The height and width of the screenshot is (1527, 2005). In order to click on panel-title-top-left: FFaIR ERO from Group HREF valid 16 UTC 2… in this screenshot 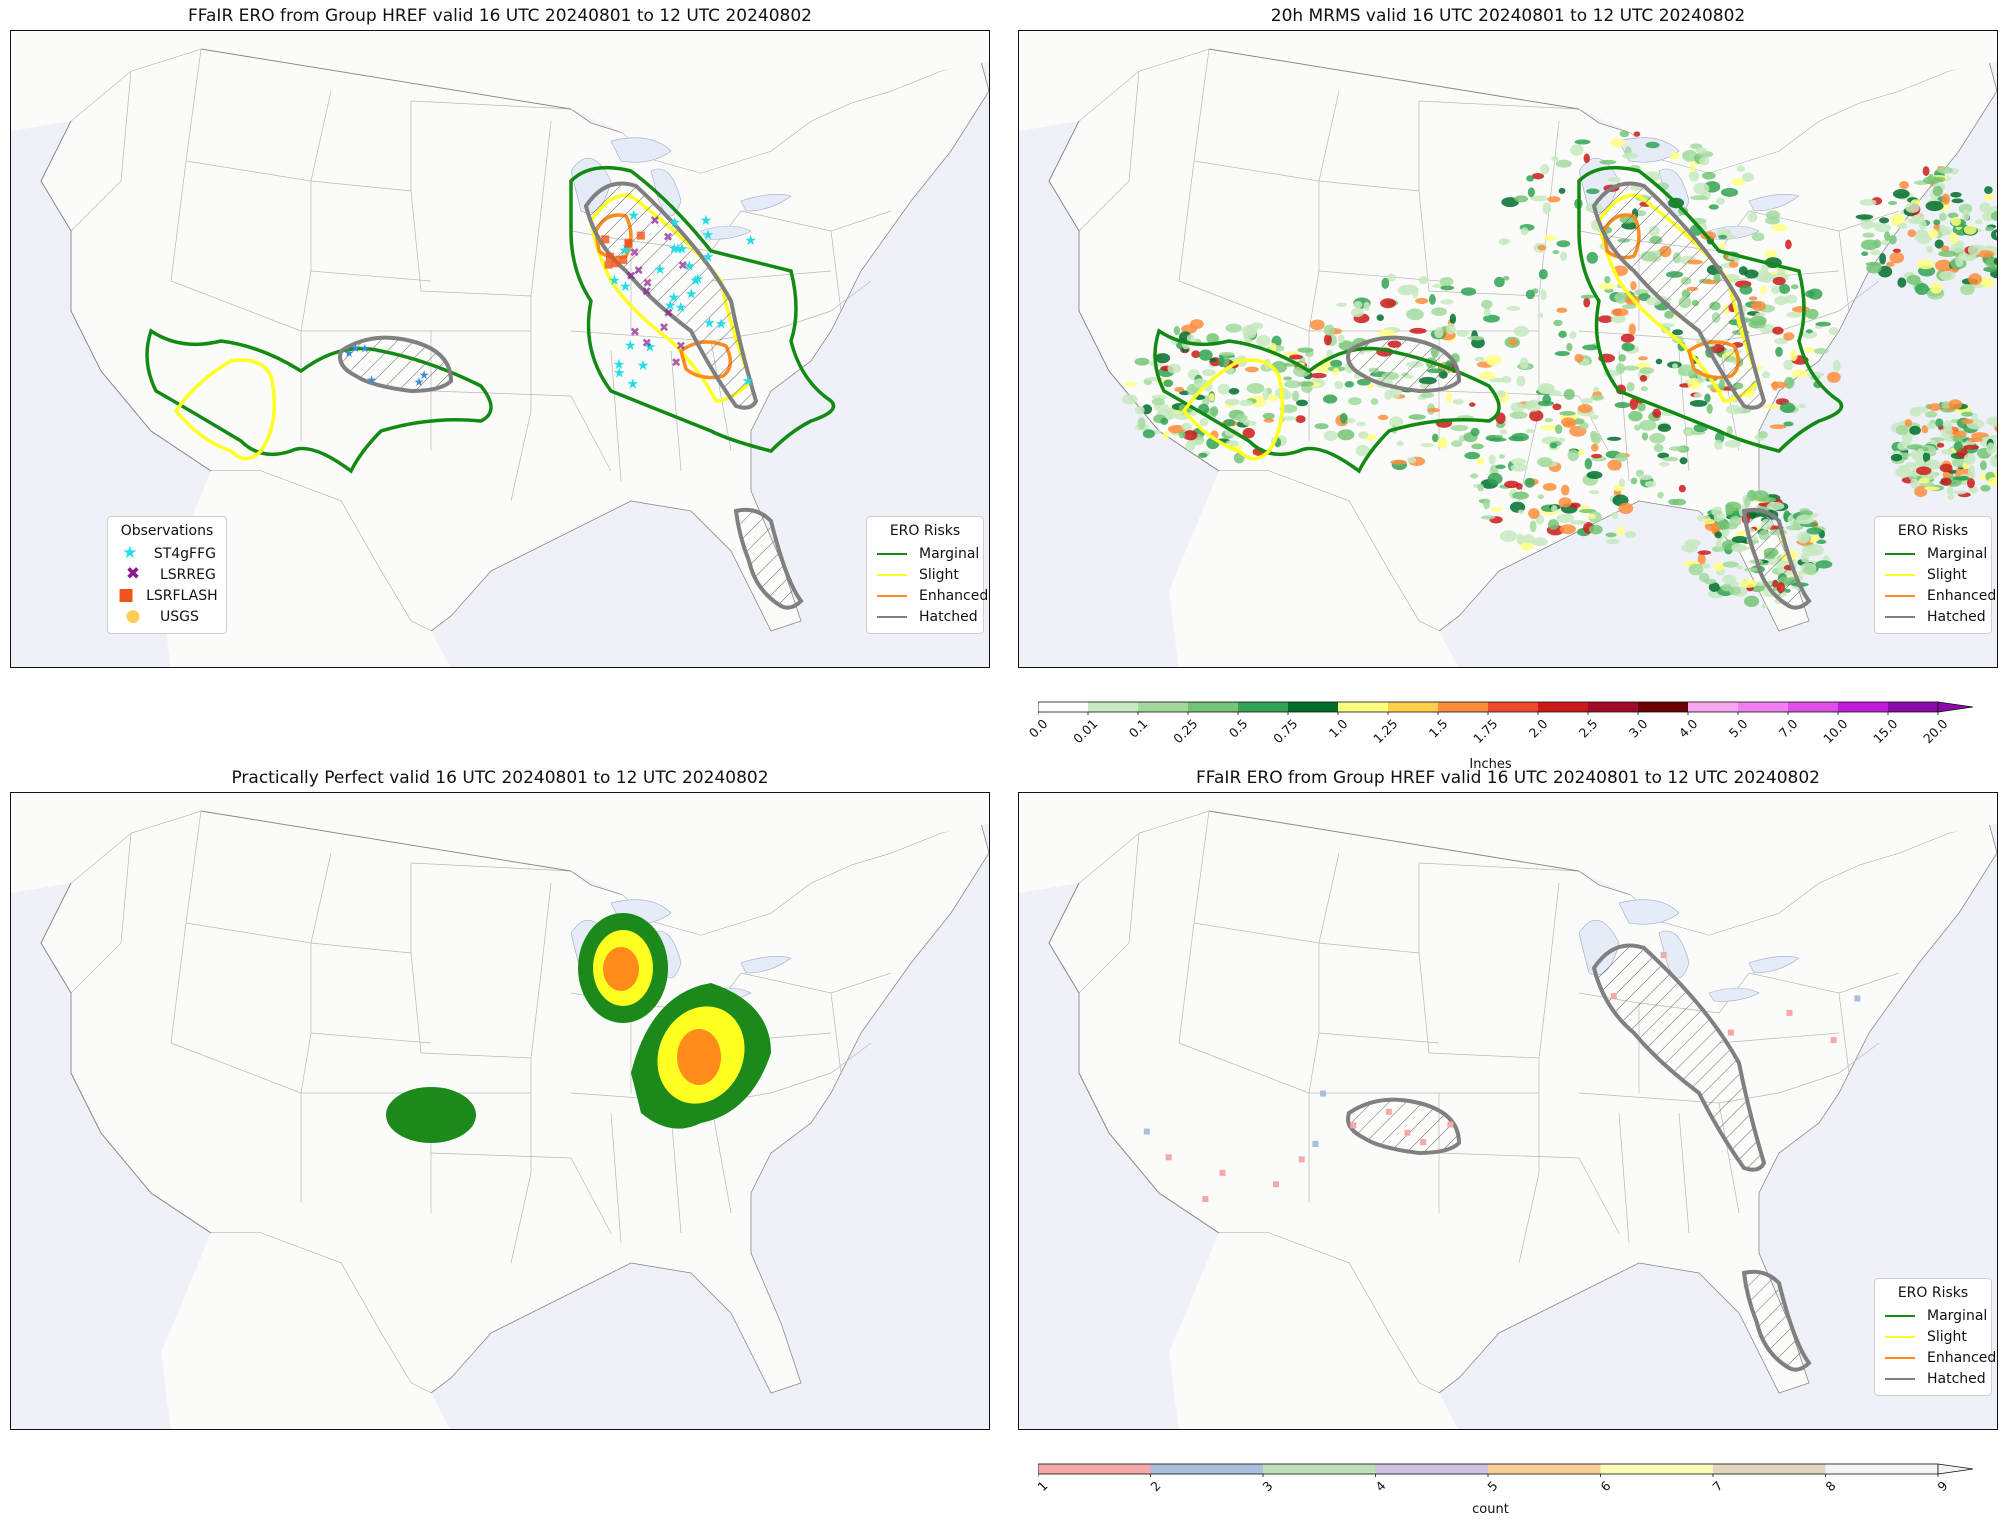, I will do `click(500, 16)`.